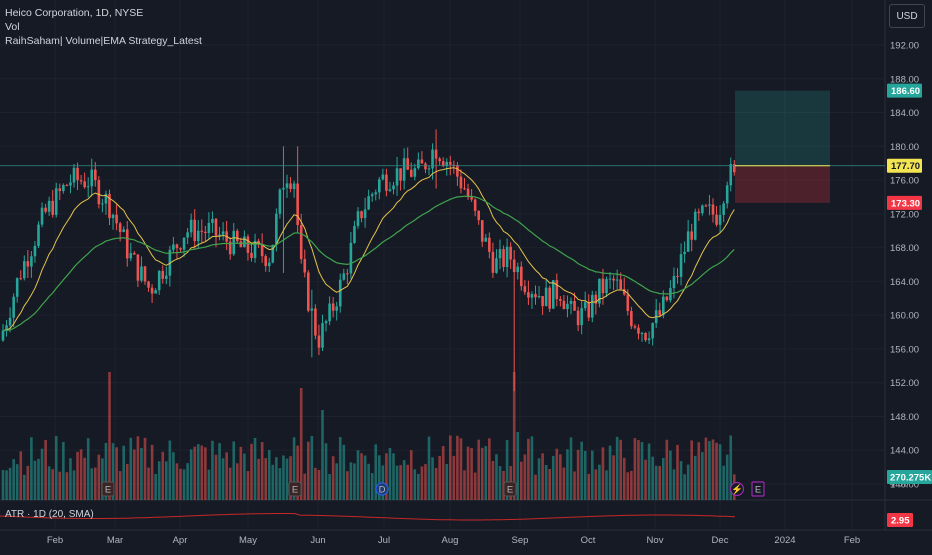 The width and height of the screenshot is (932, 555). I want to click on volume-indicator-label: Vol, so click(12, 27).